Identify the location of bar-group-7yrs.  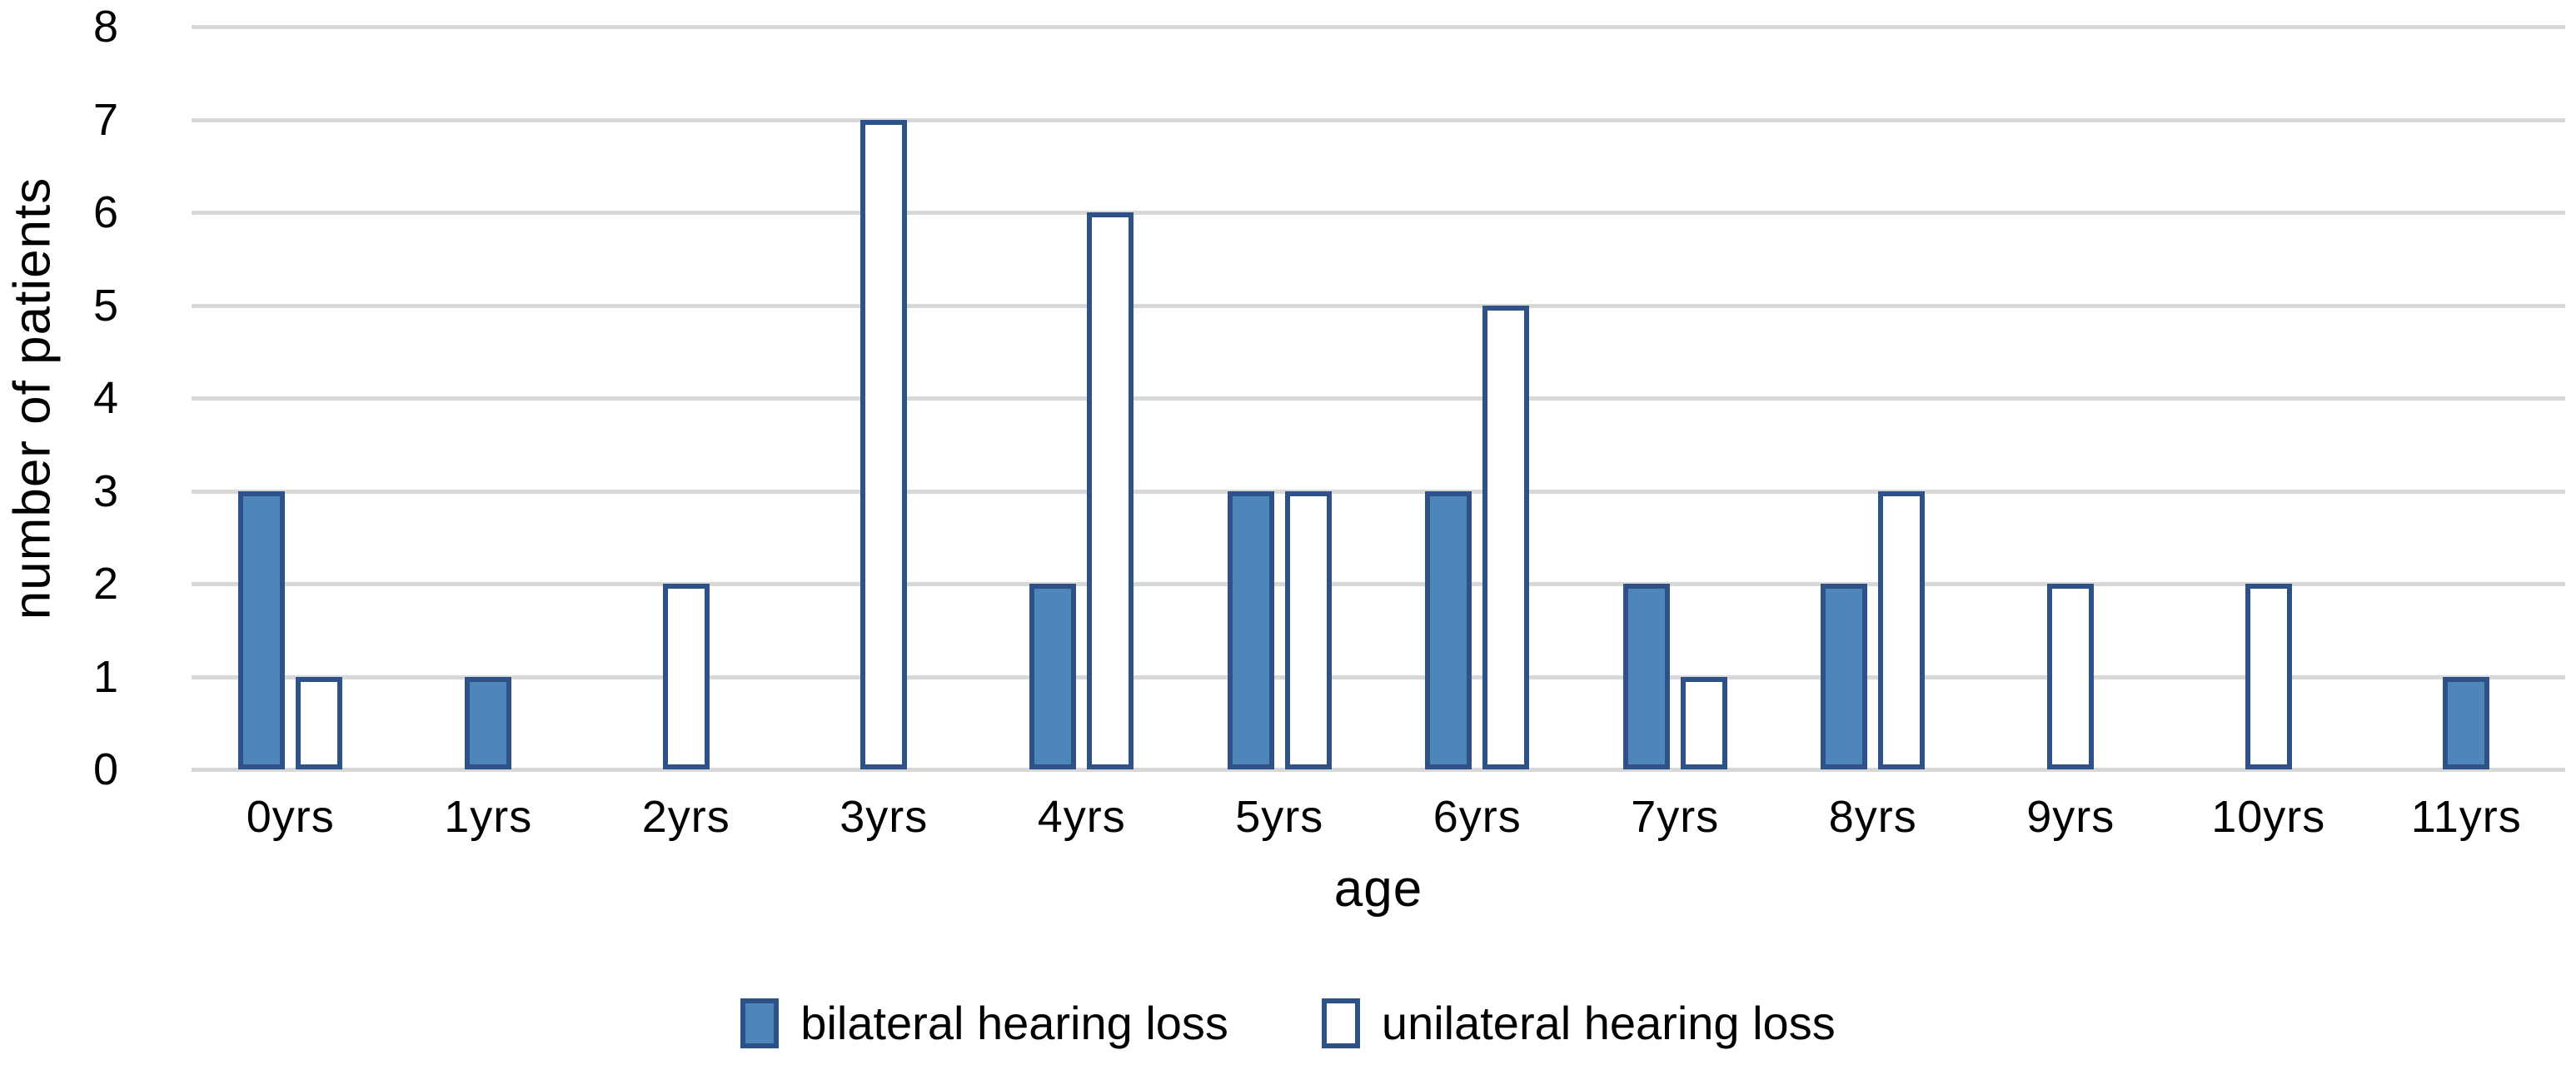
(1676, 398).